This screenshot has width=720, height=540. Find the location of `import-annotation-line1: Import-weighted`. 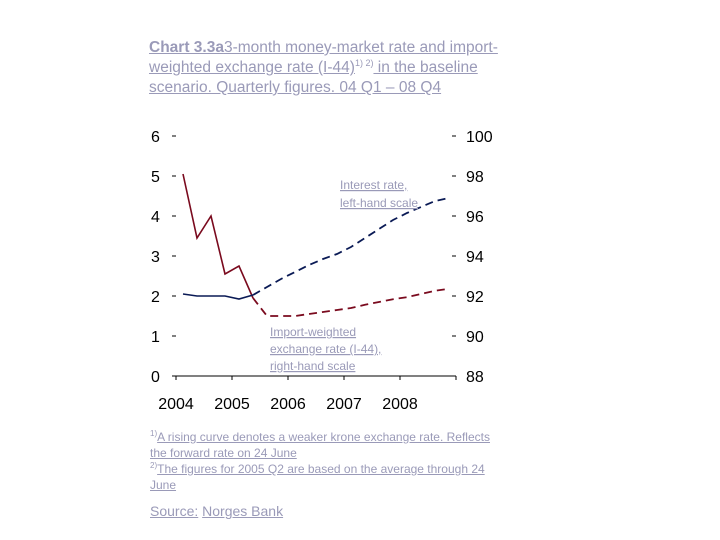

import-annotation-line1: Import-weighted is located at coordinates (313, 332).